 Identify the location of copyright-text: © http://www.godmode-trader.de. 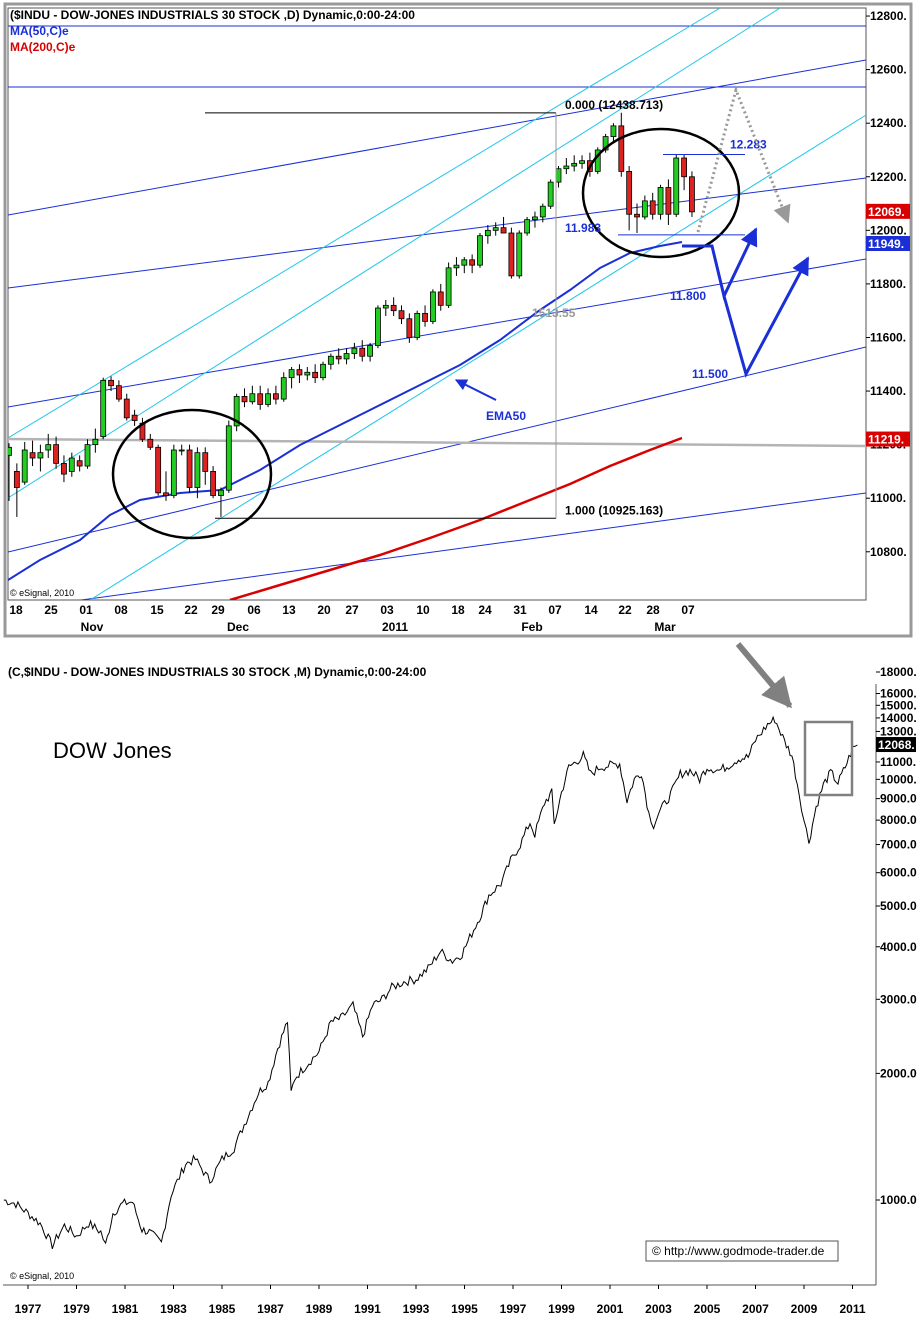
(738, 1251).